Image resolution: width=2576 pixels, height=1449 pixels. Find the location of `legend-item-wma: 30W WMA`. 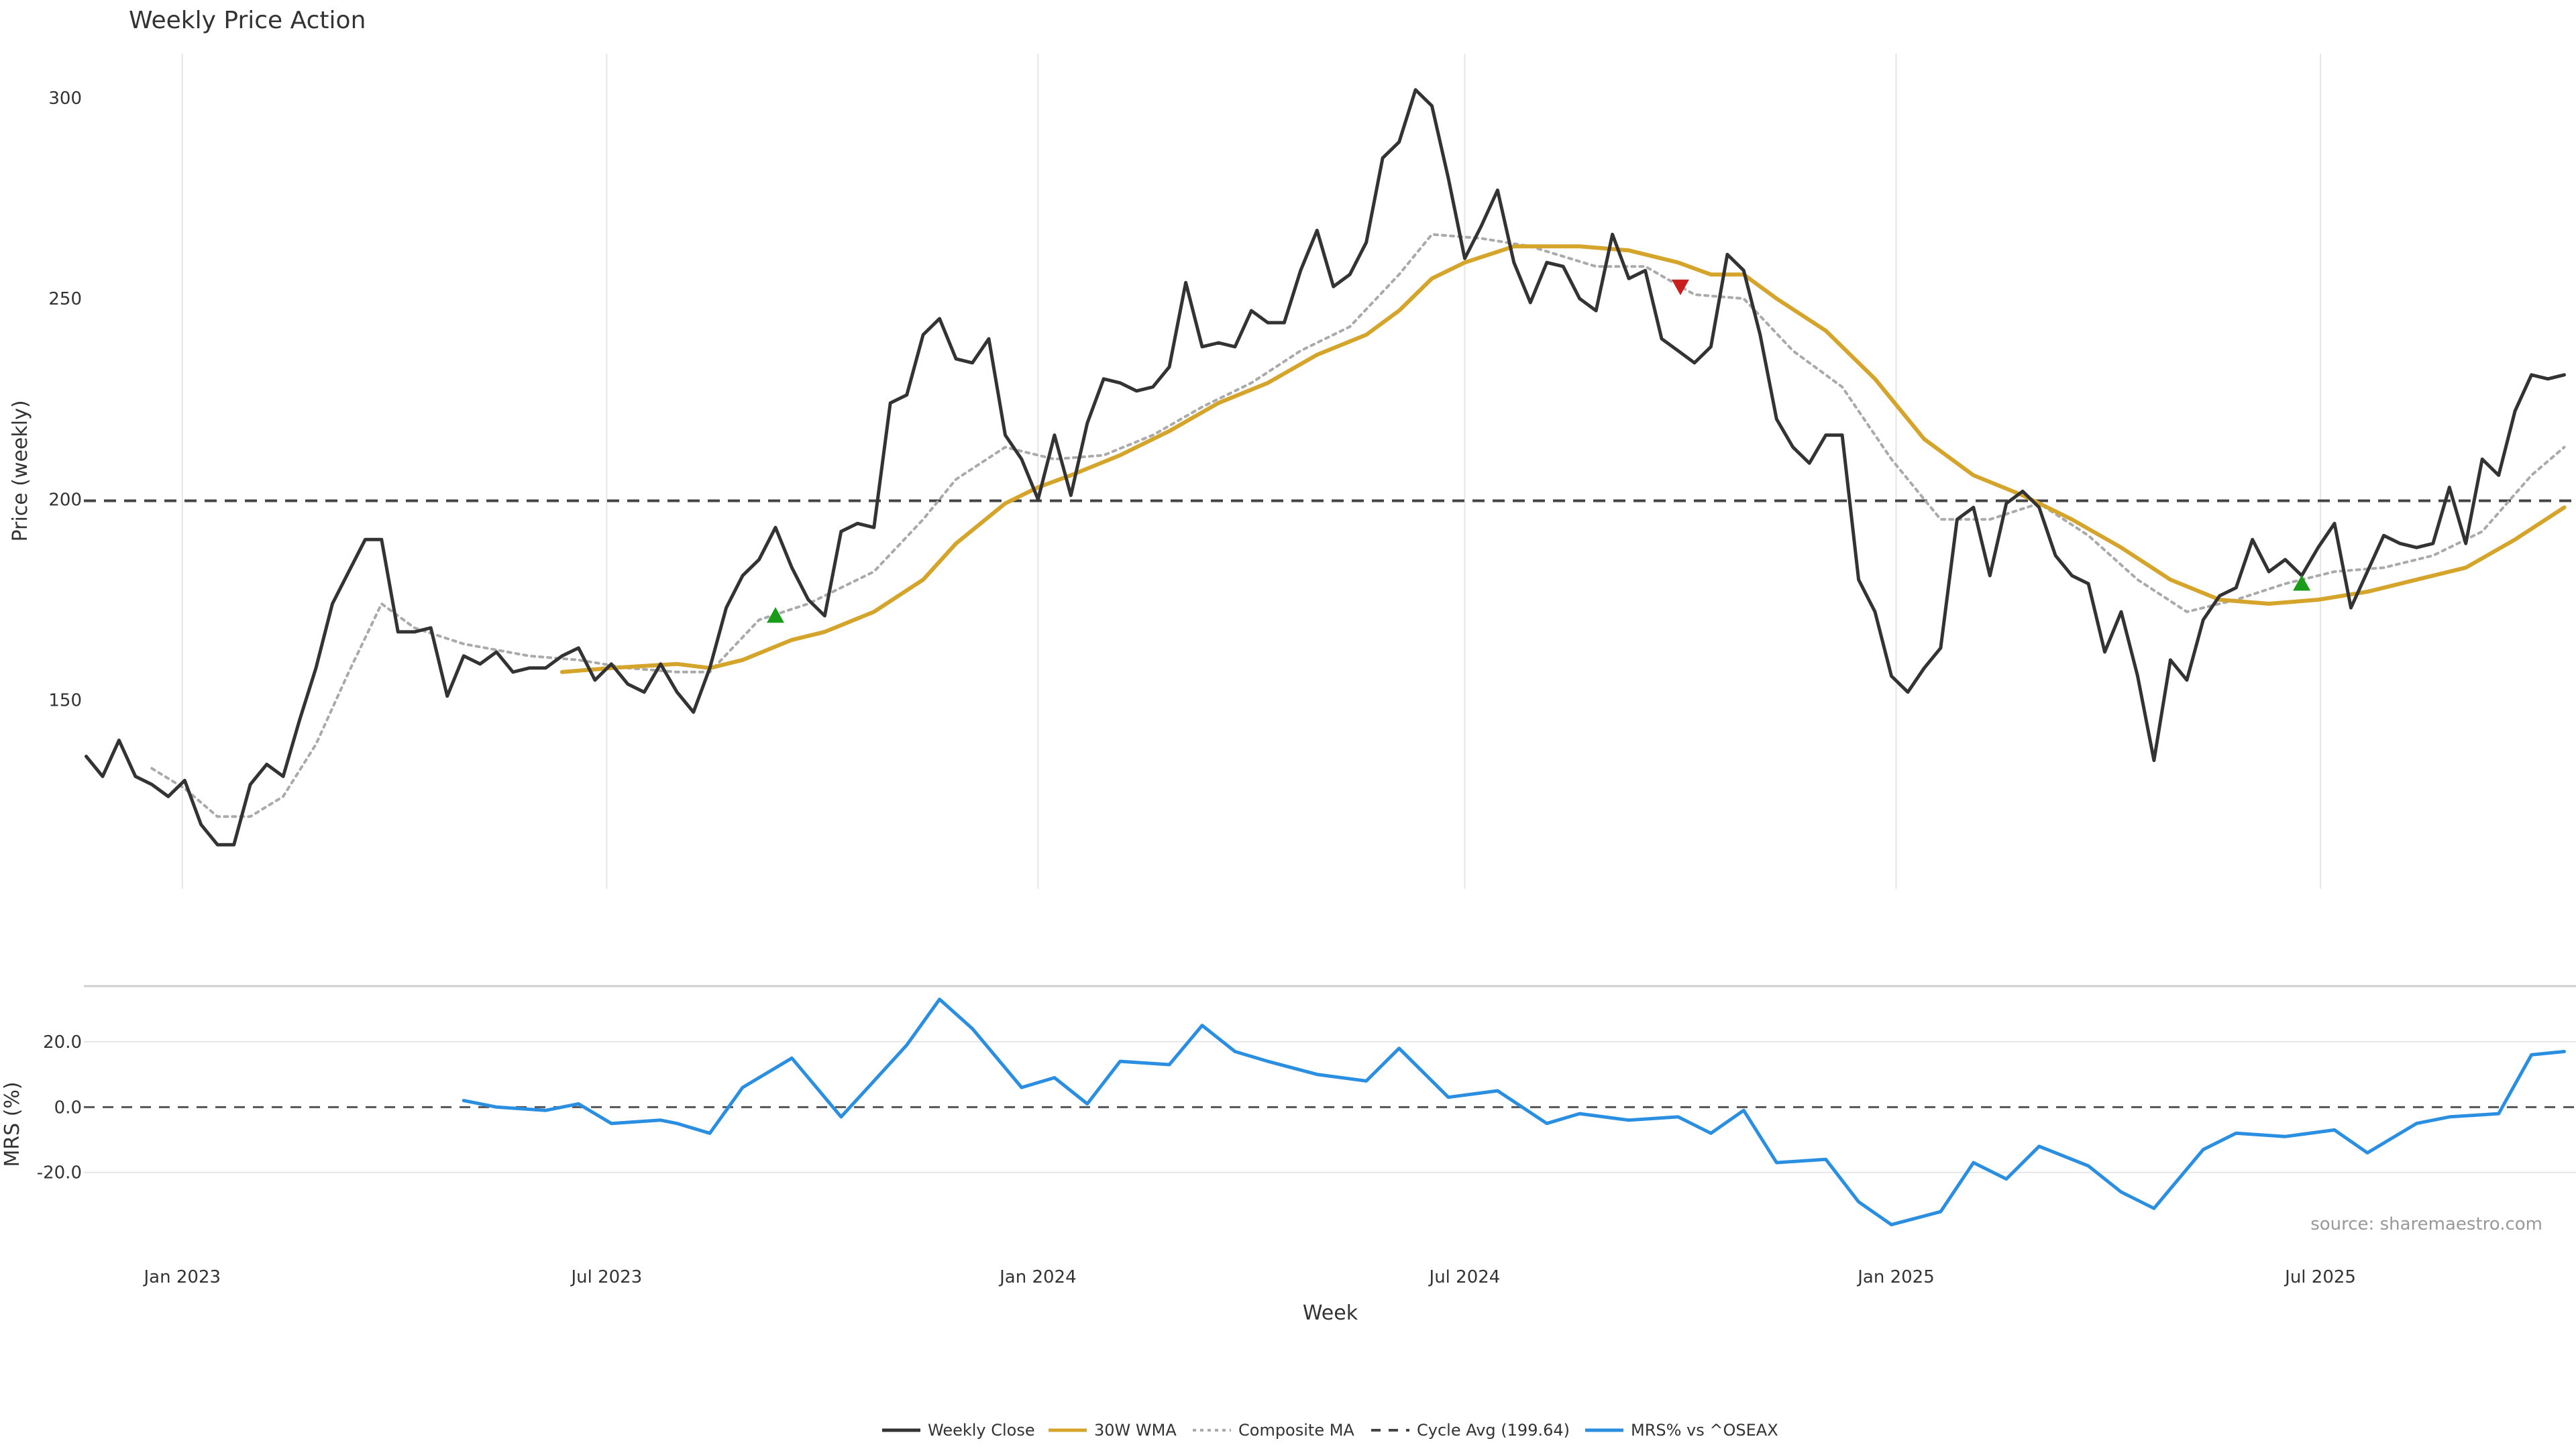

legend-item-wma: 30W WMA is located at coordinates (1113, 1430).